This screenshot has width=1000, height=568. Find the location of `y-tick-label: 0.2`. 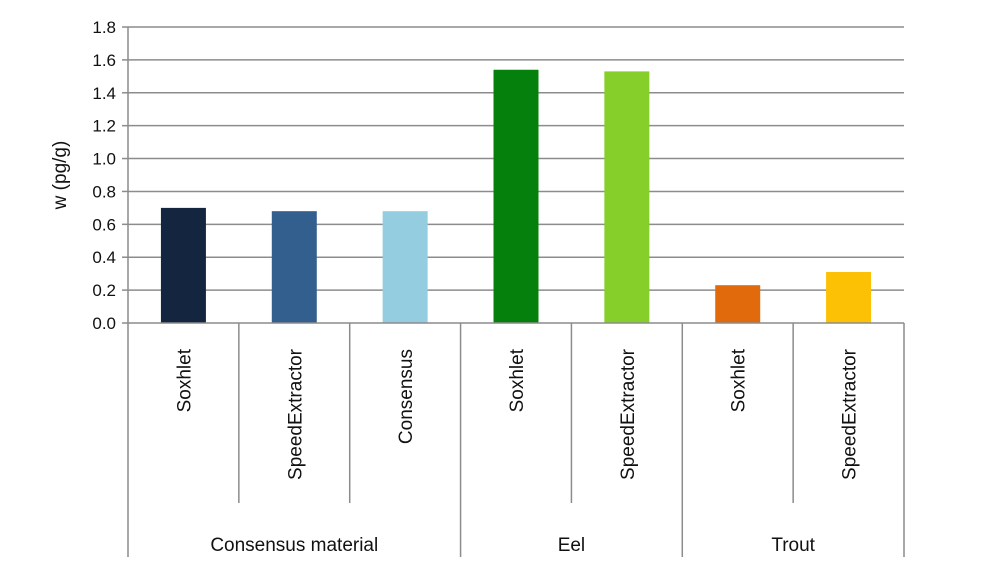

y-tick-label: 0.2 is located at coordinates (104, 290).